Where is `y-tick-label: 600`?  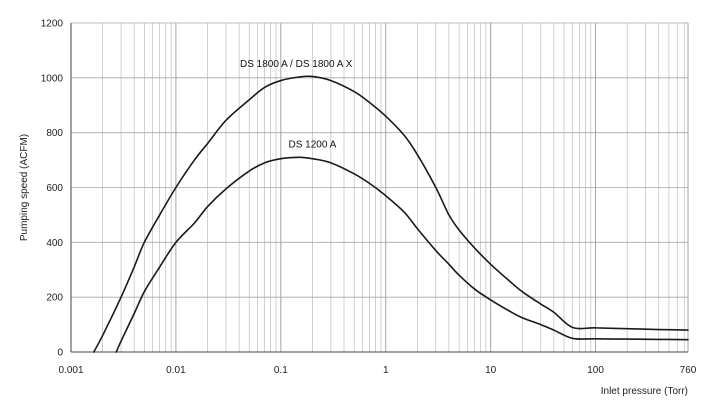
y-tick-label: 600 is located at coordinates (54, 188).